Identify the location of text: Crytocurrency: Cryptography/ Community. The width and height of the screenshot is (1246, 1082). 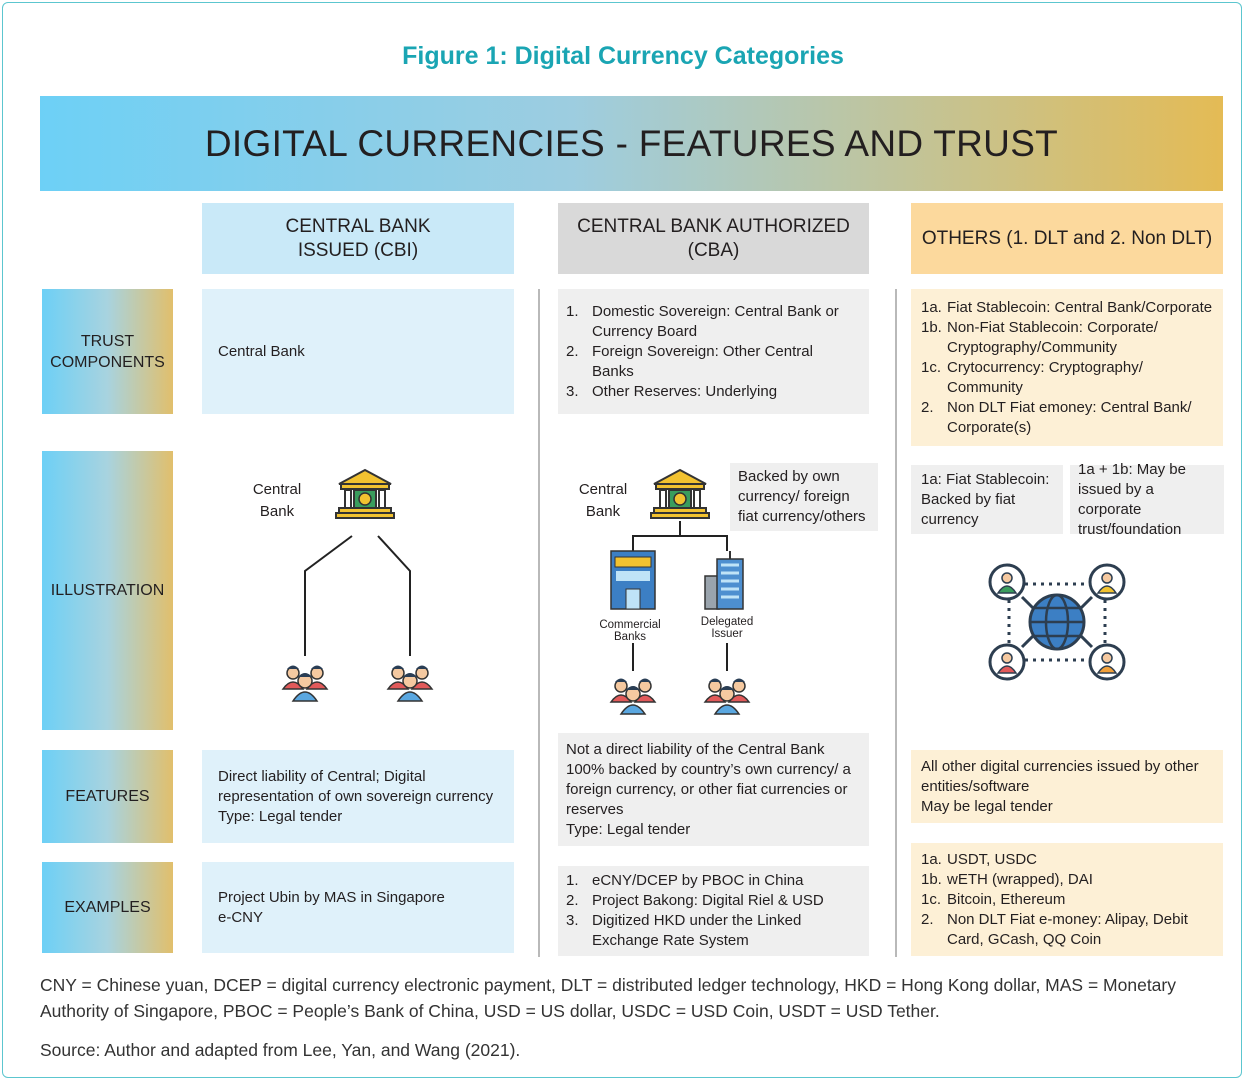
(1045, 377).